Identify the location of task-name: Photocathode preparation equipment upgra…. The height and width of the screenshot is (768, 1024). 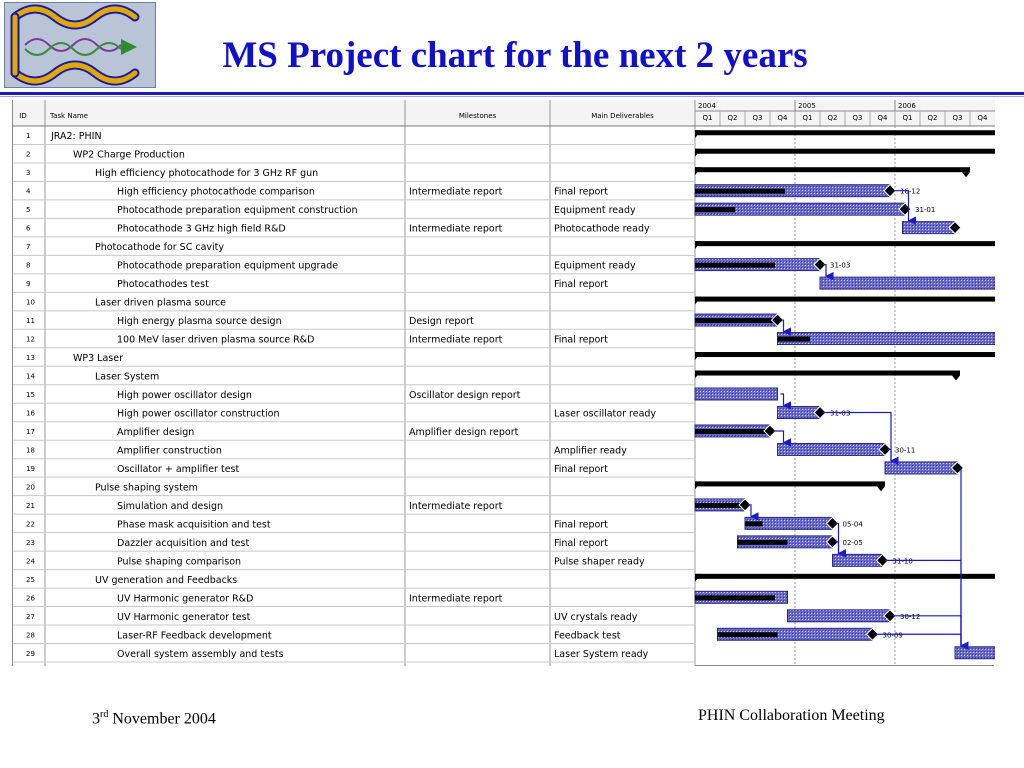
(227, 266).